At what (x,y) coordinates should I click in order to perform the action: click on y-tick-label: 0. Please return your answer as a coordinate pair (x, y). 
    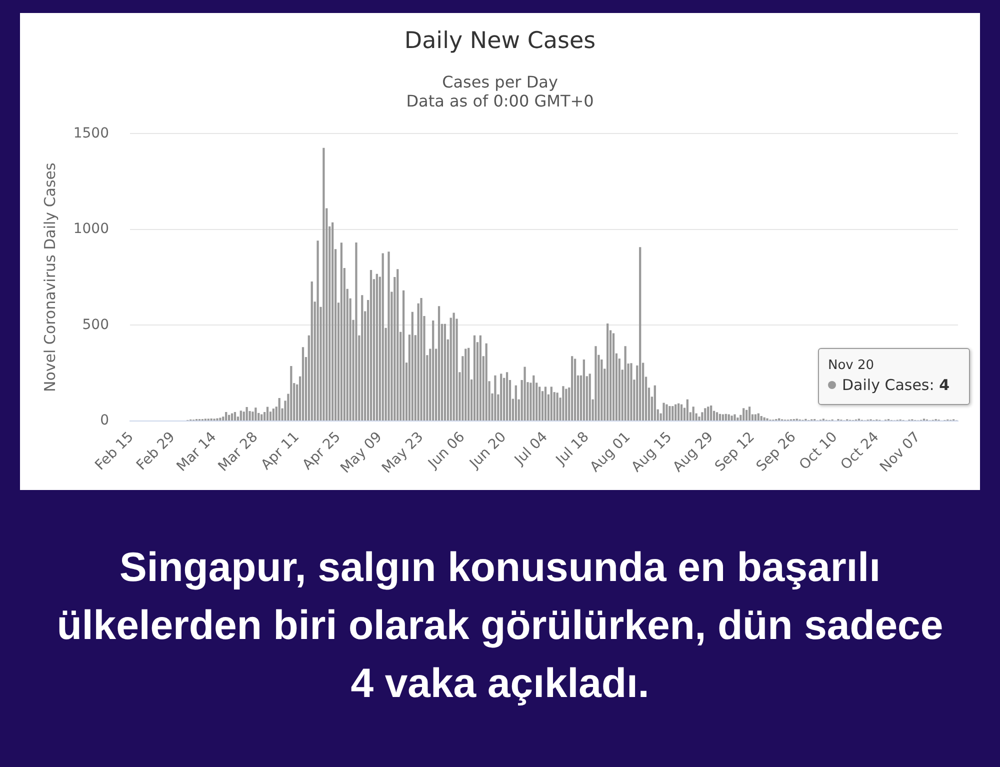
    Looking at the image, I should click on (104, 420).